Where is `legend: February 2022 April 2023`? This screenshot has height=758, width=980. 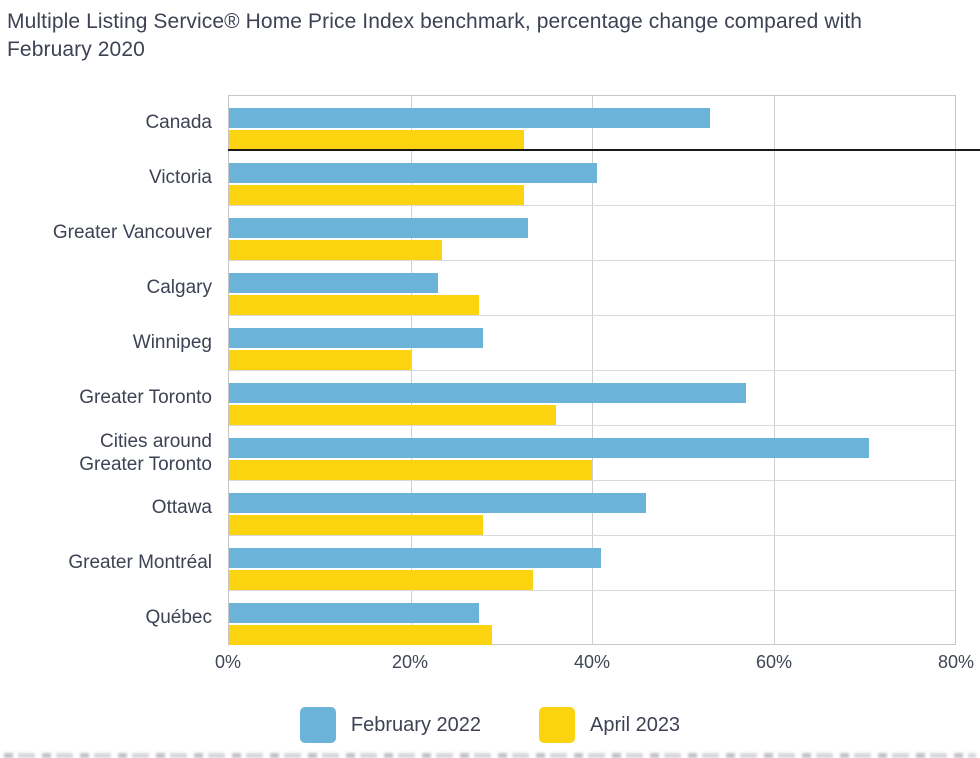 legend: February 2022 April 2023 is located at coordinates (490, 725).